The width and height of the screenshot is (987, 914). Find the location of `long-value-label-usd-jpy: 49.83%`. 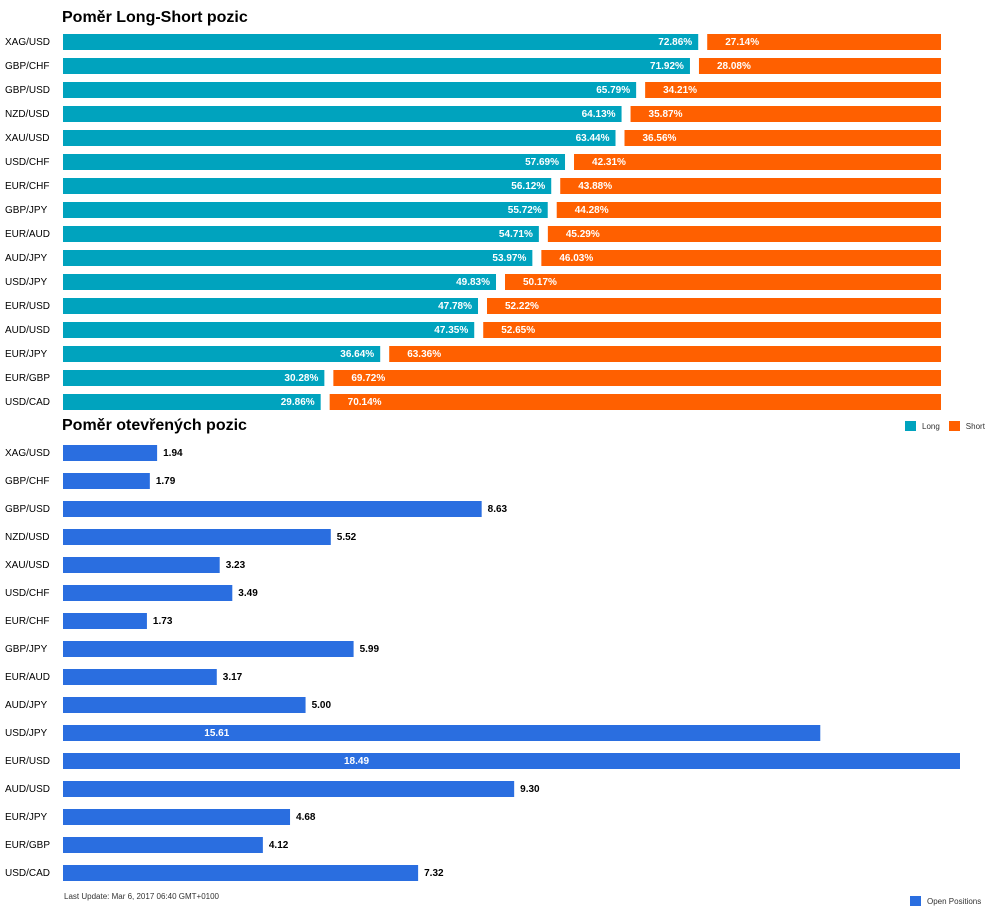

long-value-label-usd-jpy: 49.83% is located at coordinates (473, 282).